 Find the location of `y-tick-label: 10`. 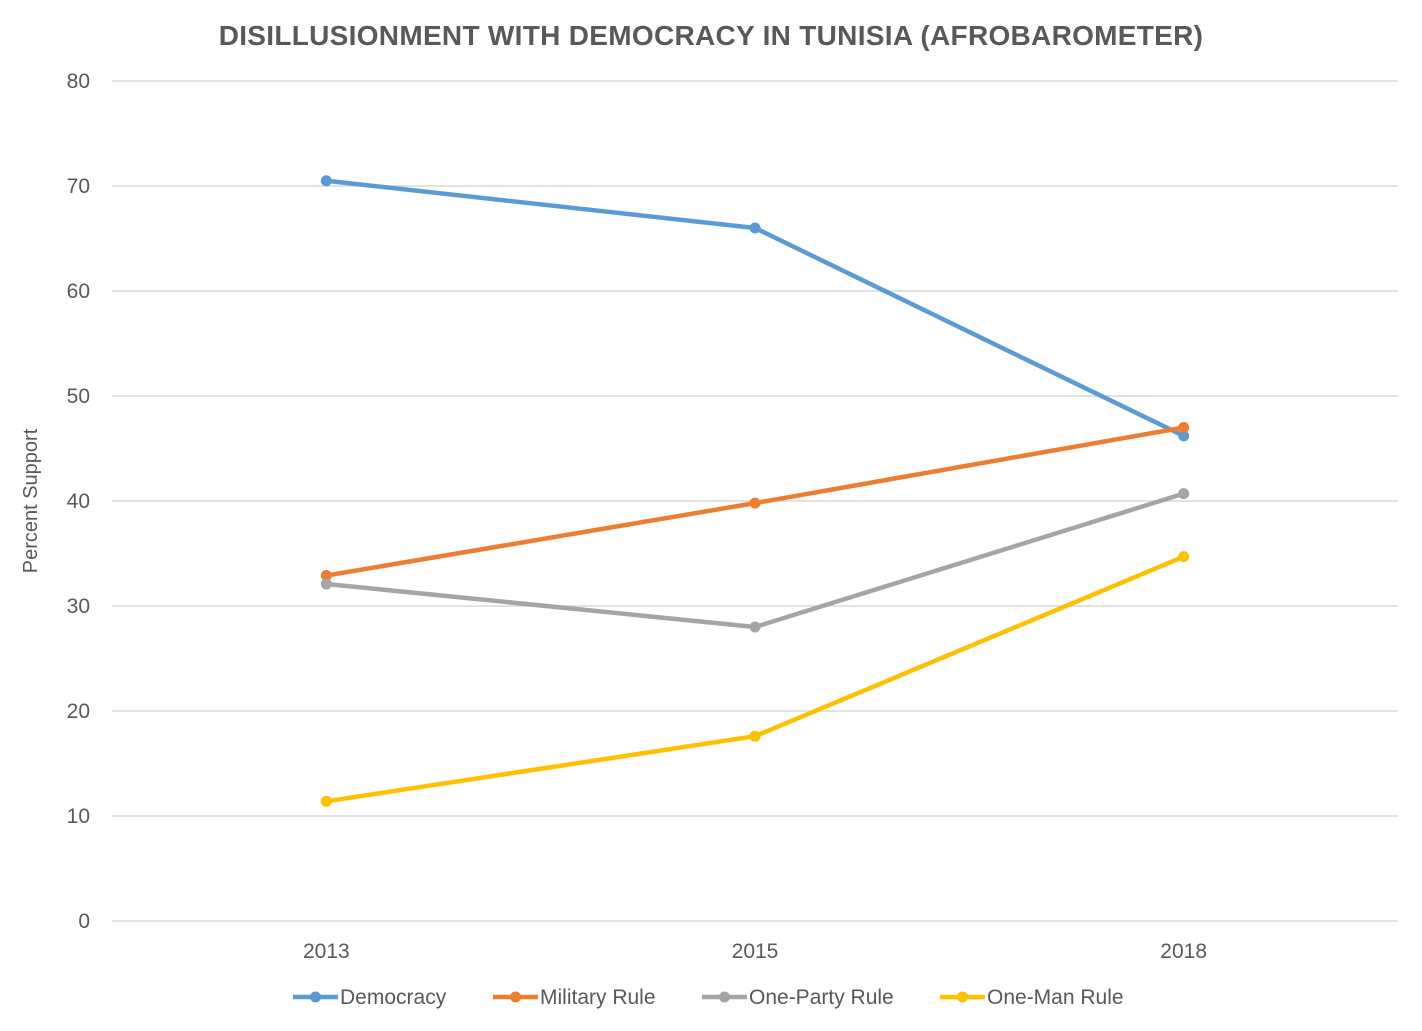

y-tick-label: 10 is located at coordinates (78, 816).